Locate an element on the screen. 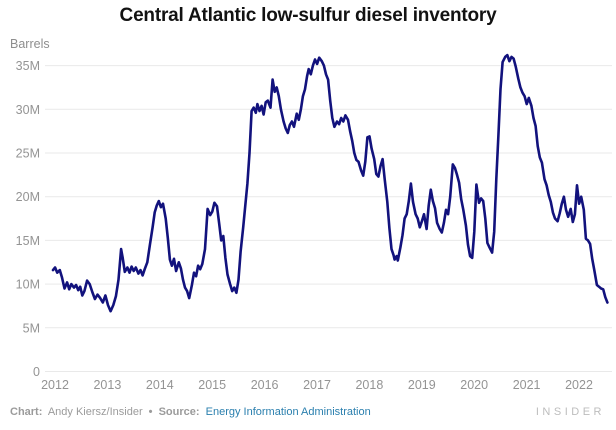 This screenshot has height=430, width=616. y-tick-label: 35M is located at coordinates (28, 66).